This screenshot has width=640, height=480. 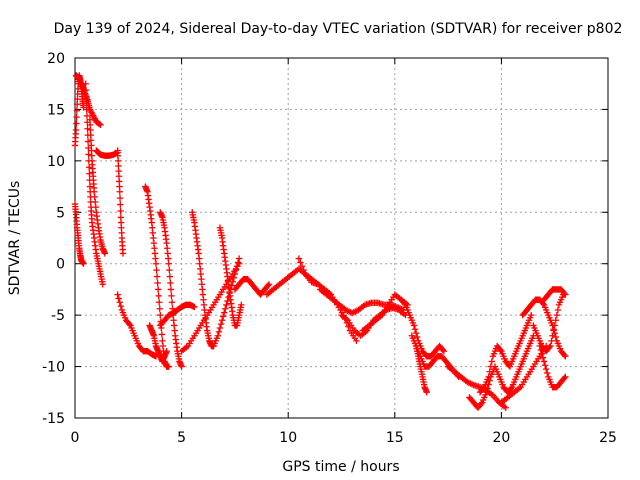 What do you see at coordinates (88, 100) in the screenshot?
I see `series-s2` at bounding box center [88, 100].